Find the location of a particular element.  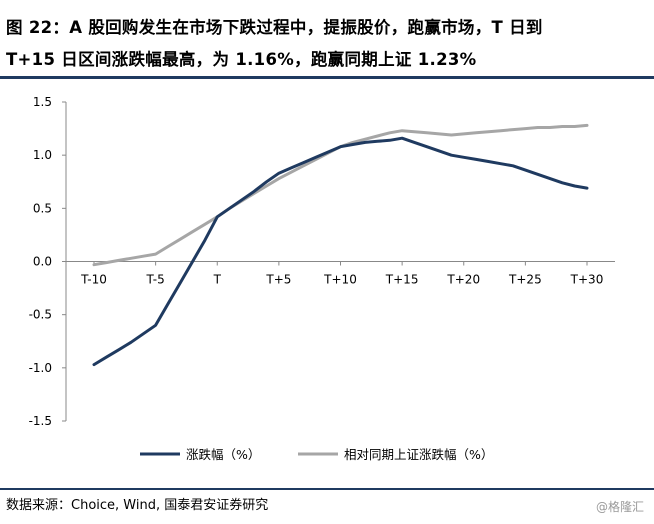

y-tick-label: 1.0 is located at coordinates (42, 155).